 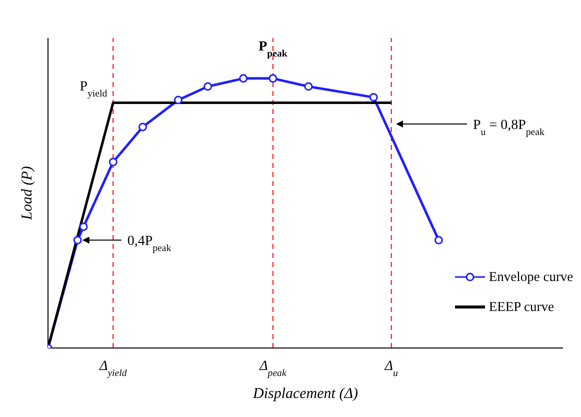 What do you see at coordinates (94, 90) in the screenshot?
I see `annotation: P$_{yield}$` at bounding box center [94, 90].